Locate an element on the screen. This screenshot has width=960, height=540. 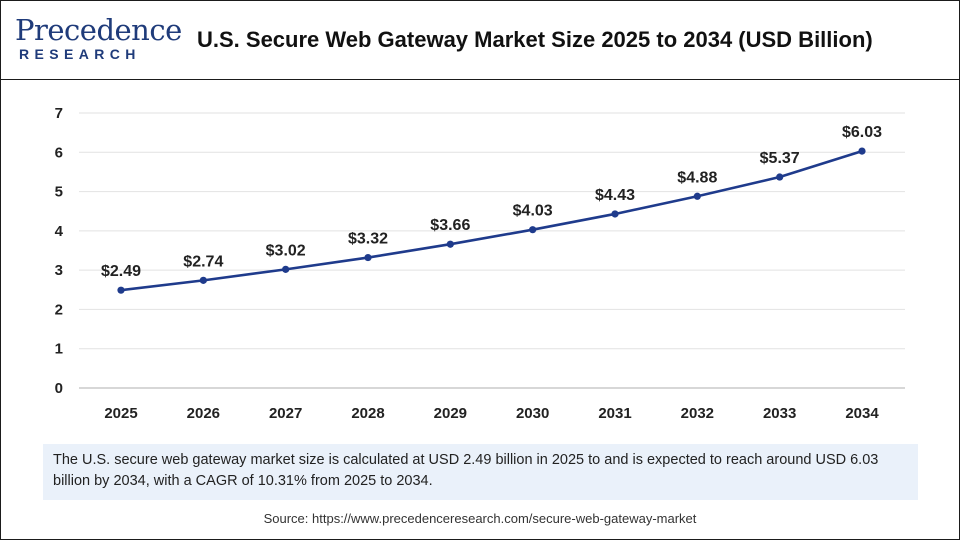
data-label: $3.32 is located at coordinates (368, 239).